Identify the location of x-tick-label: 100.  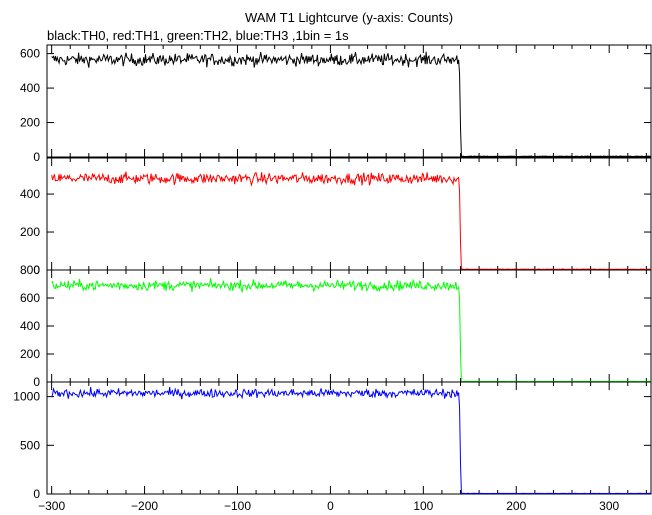
(423, 506).